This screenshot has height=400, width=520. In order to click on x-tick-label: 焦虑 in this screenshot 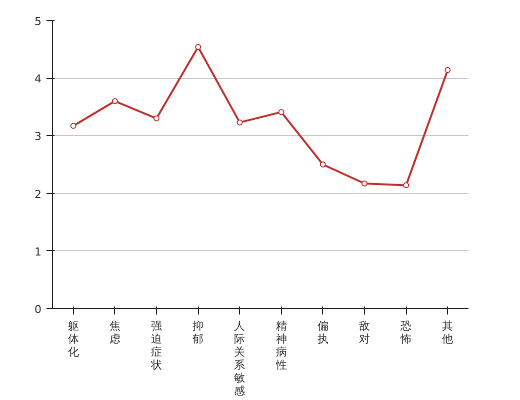, I will do `click(114, 333)`.